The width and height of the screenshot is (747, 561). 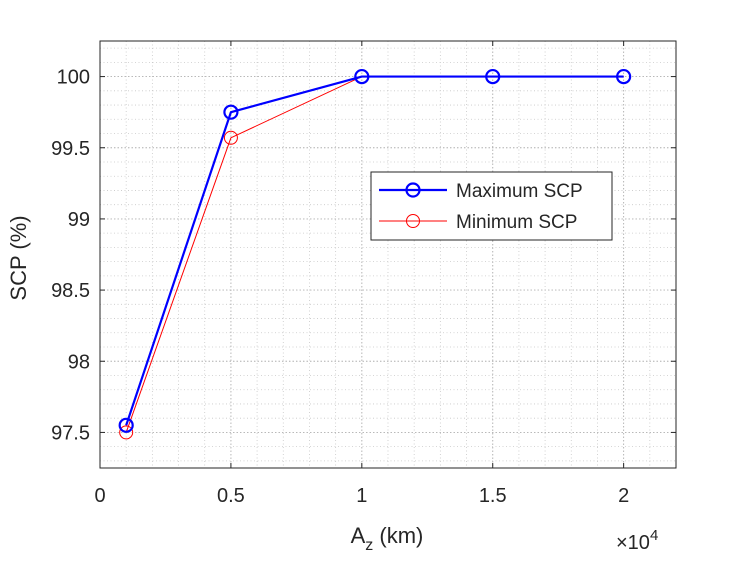 What do you see at coordinates (99, 496) in the screenshot?
I see `x-tick-label: 0` at bounding box center [99, 496].